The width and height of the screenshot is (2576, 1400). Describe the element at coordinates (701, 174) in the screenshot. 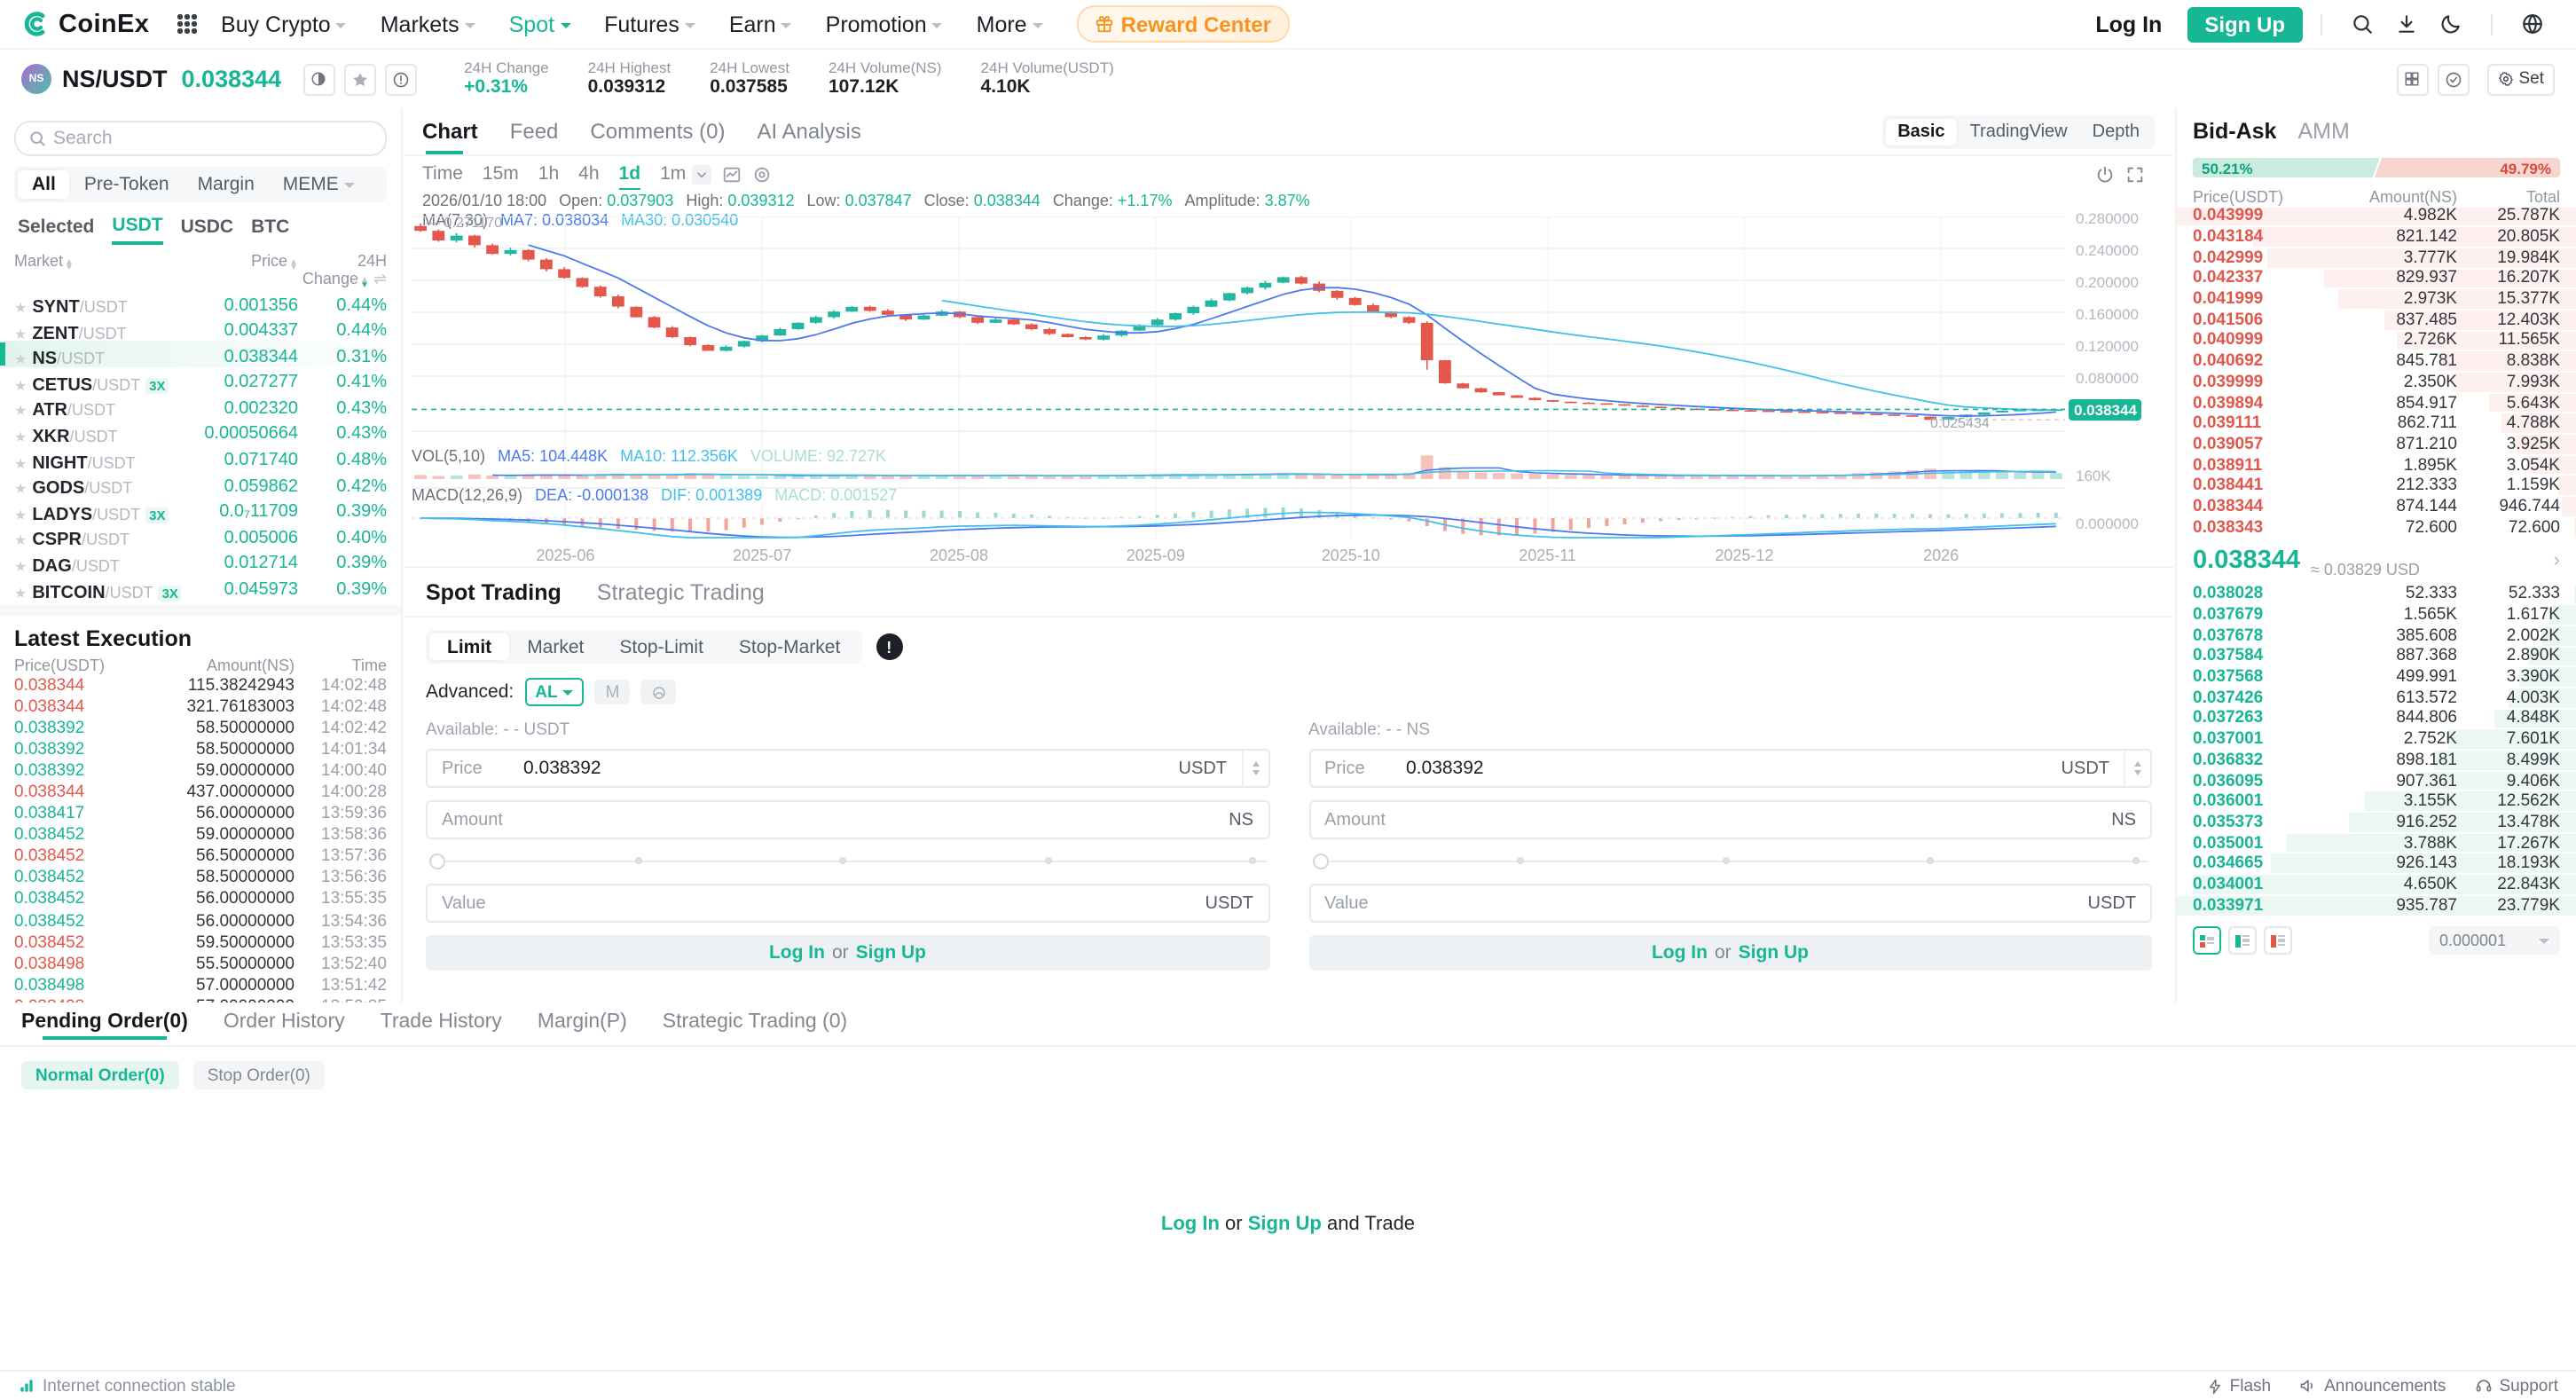

I see `chevron-down-icon` at that location.